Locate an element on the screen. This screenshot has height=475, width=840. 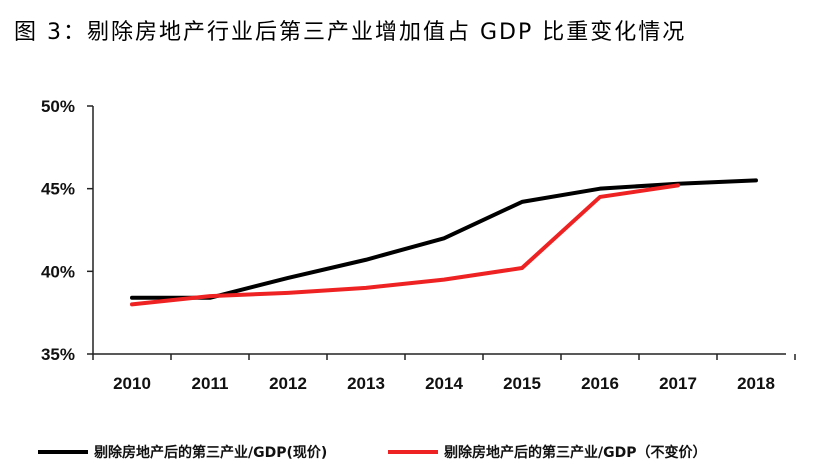
y-tick-label: 45% is located at coordinates (58, 189).